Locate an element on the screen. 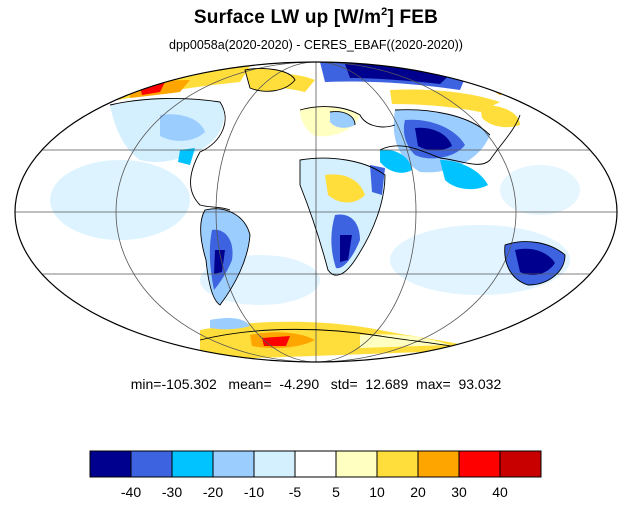 The image size is (632, 505). stat-mean-label: mean= is located at coordinates (250, 384).